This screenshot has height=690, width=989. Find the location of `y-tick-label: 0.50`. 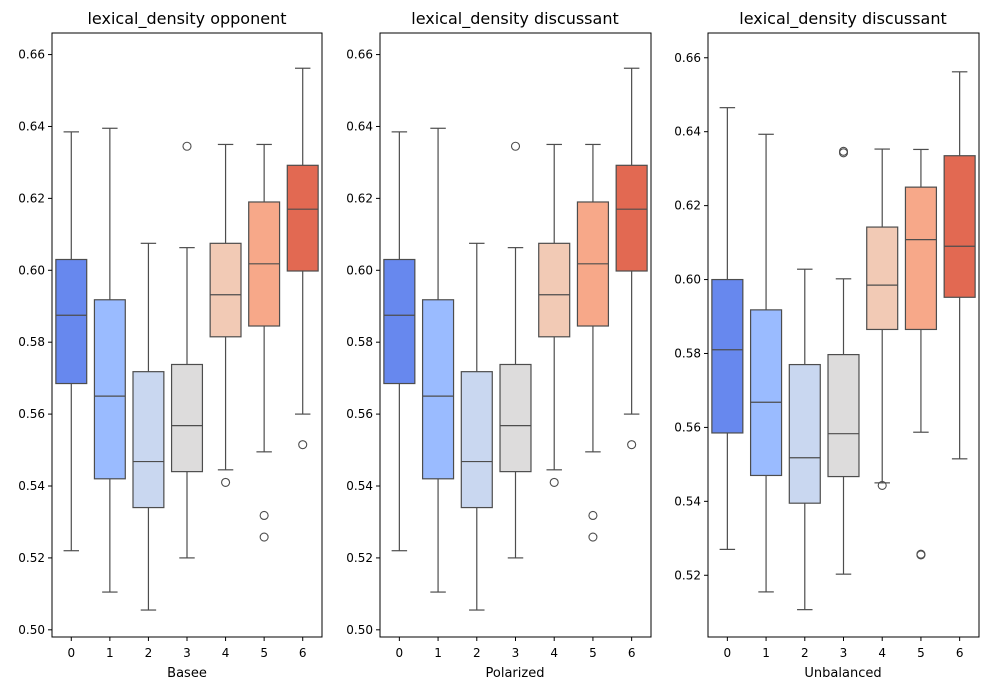

y-tick-label: 0.50 is located at coordinates (359, 630).